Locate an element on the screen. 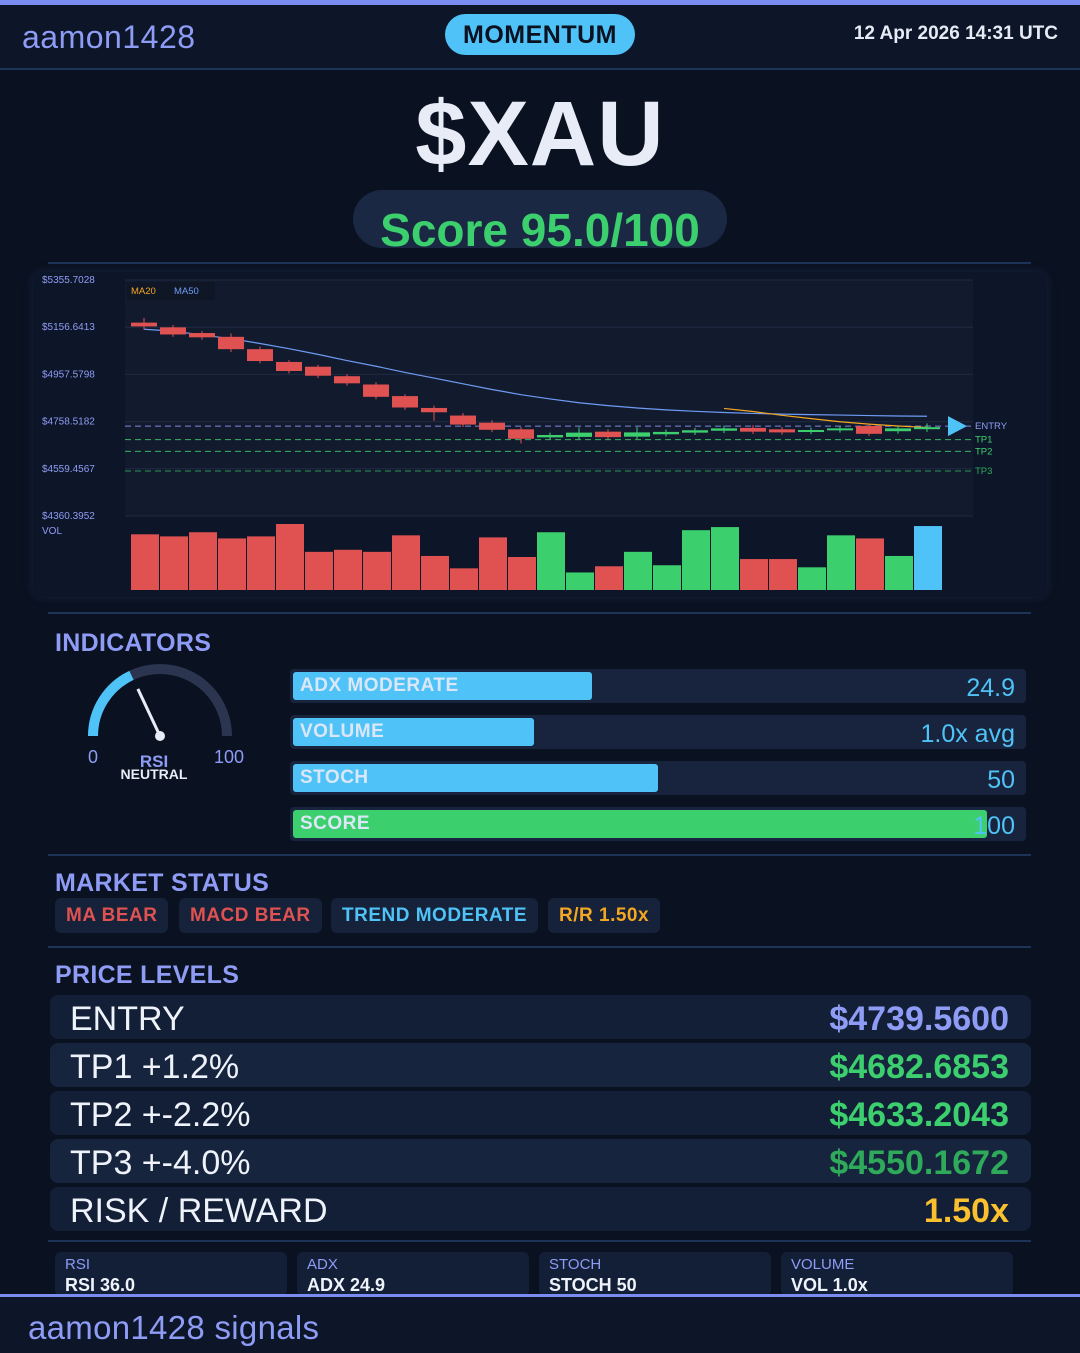 This screenshot has width=1080, height=1353. market-status-title: MARKET STATUS is located at coordinates (162, 883).